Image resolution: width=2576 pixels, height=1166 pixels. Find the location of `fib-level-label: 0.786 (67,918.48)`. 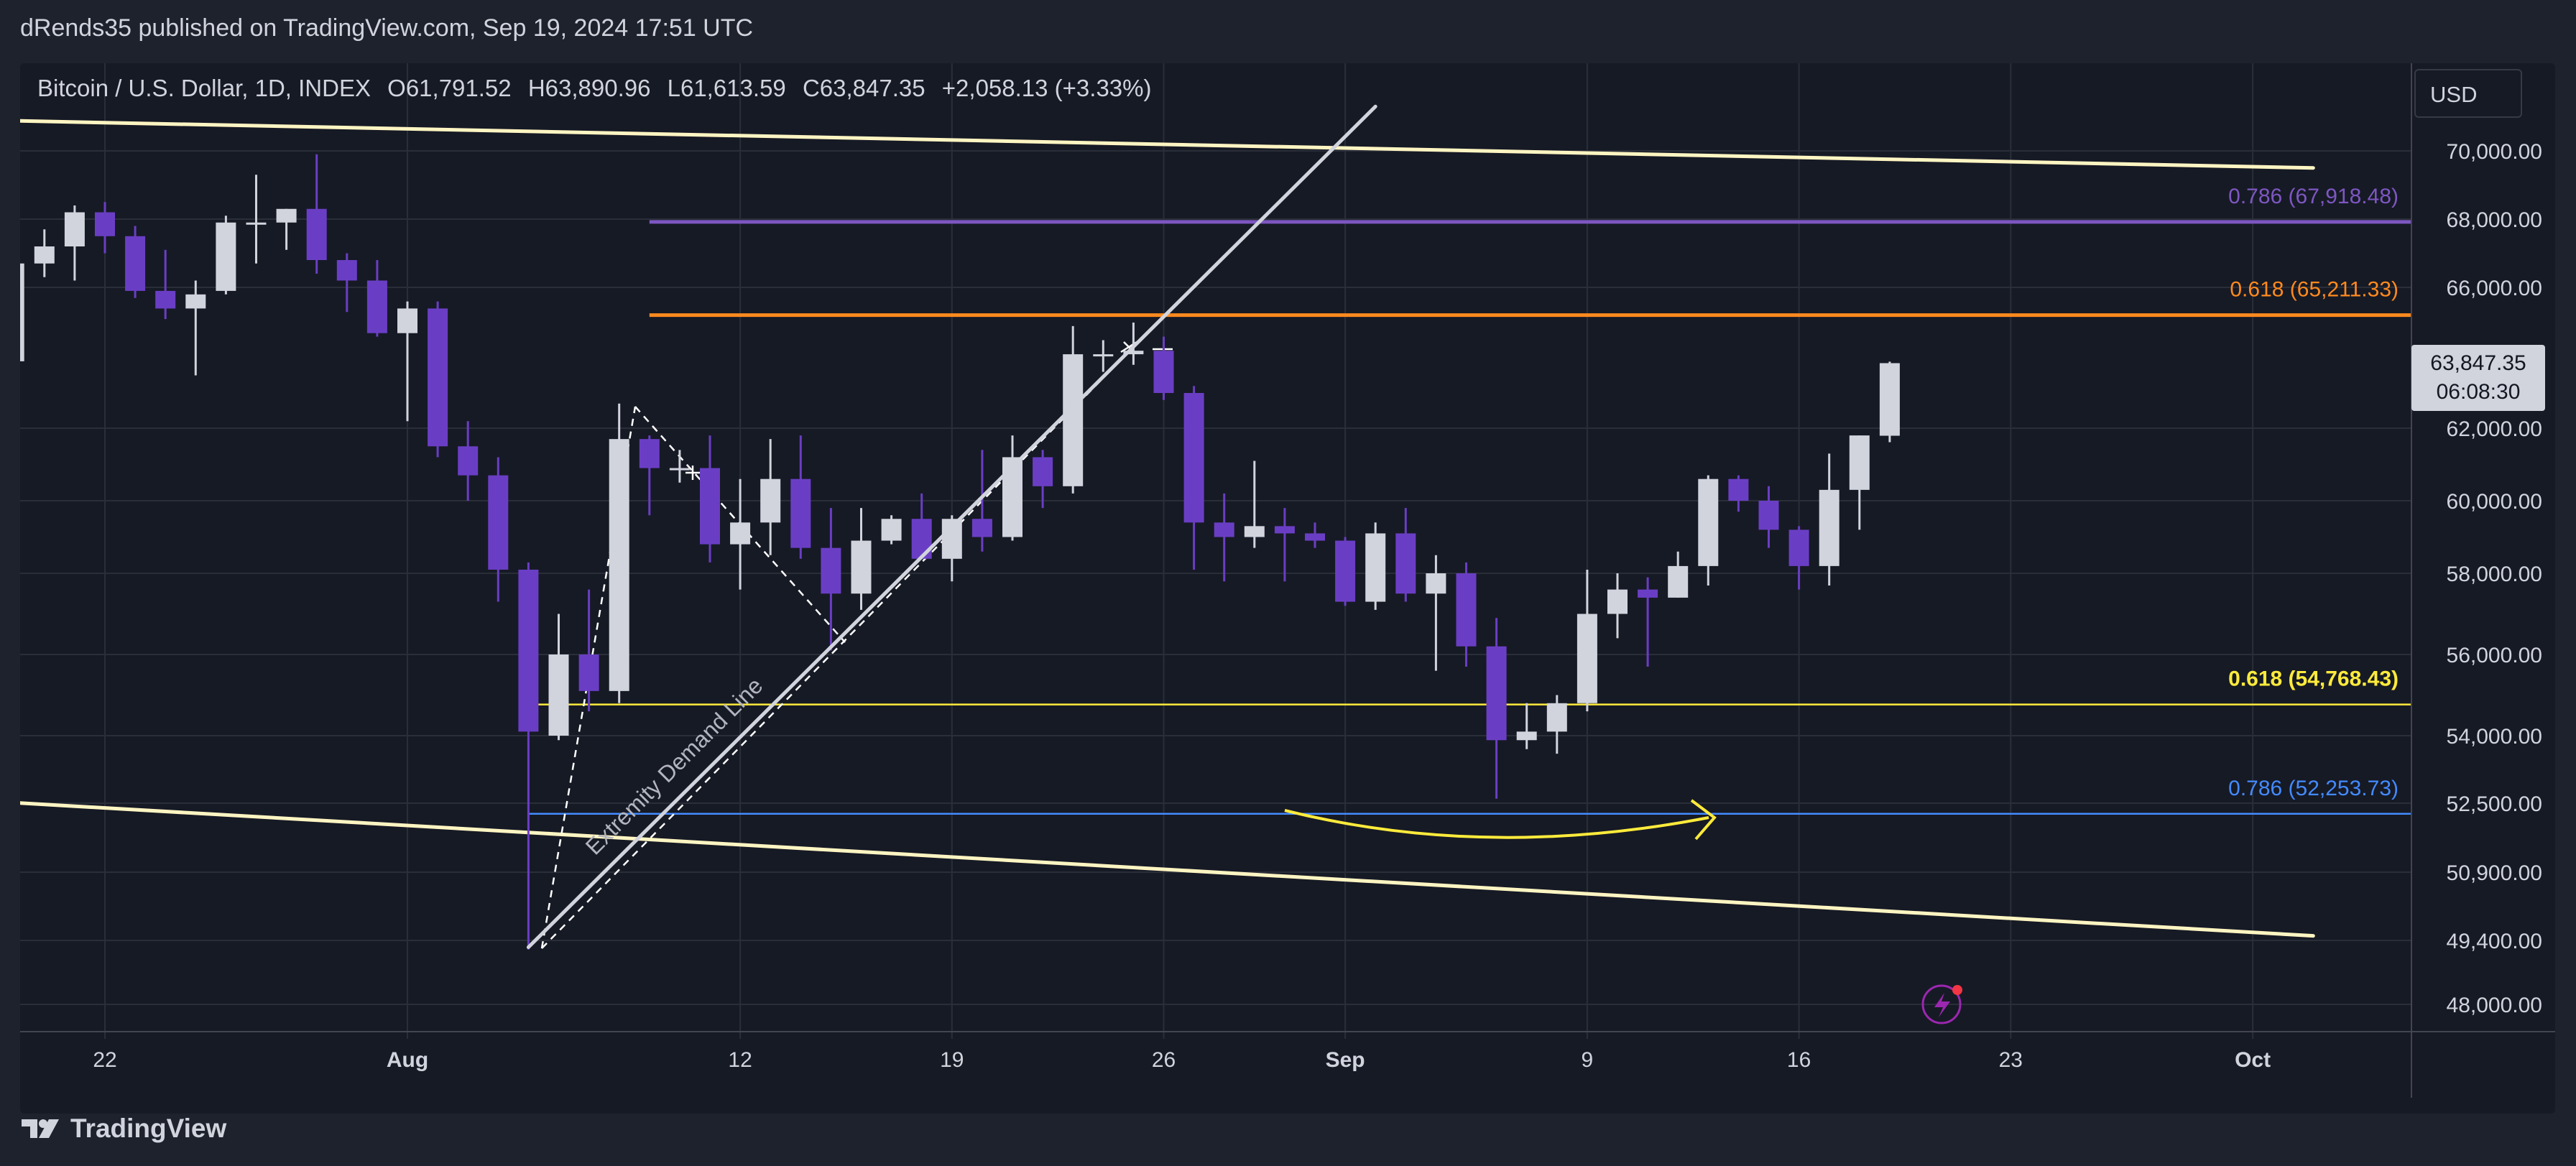

fib-level-label: 0.786 (67,918.48) is located at coordinates (2314, 196).